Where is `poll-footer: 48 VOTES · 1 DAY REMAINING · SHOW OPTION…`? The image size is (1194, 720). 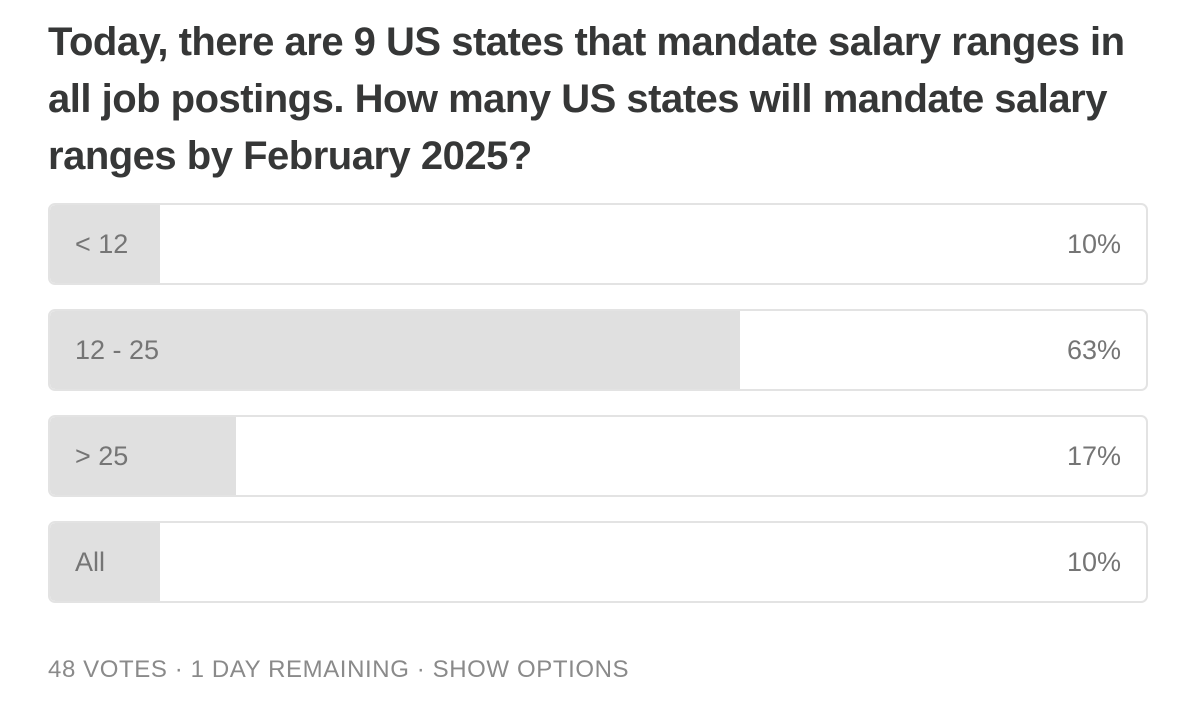 poll-footer: 48 VOTES · 1 DAY REMAINING · SHOW OPTION… is located at coordinates (338, 670).